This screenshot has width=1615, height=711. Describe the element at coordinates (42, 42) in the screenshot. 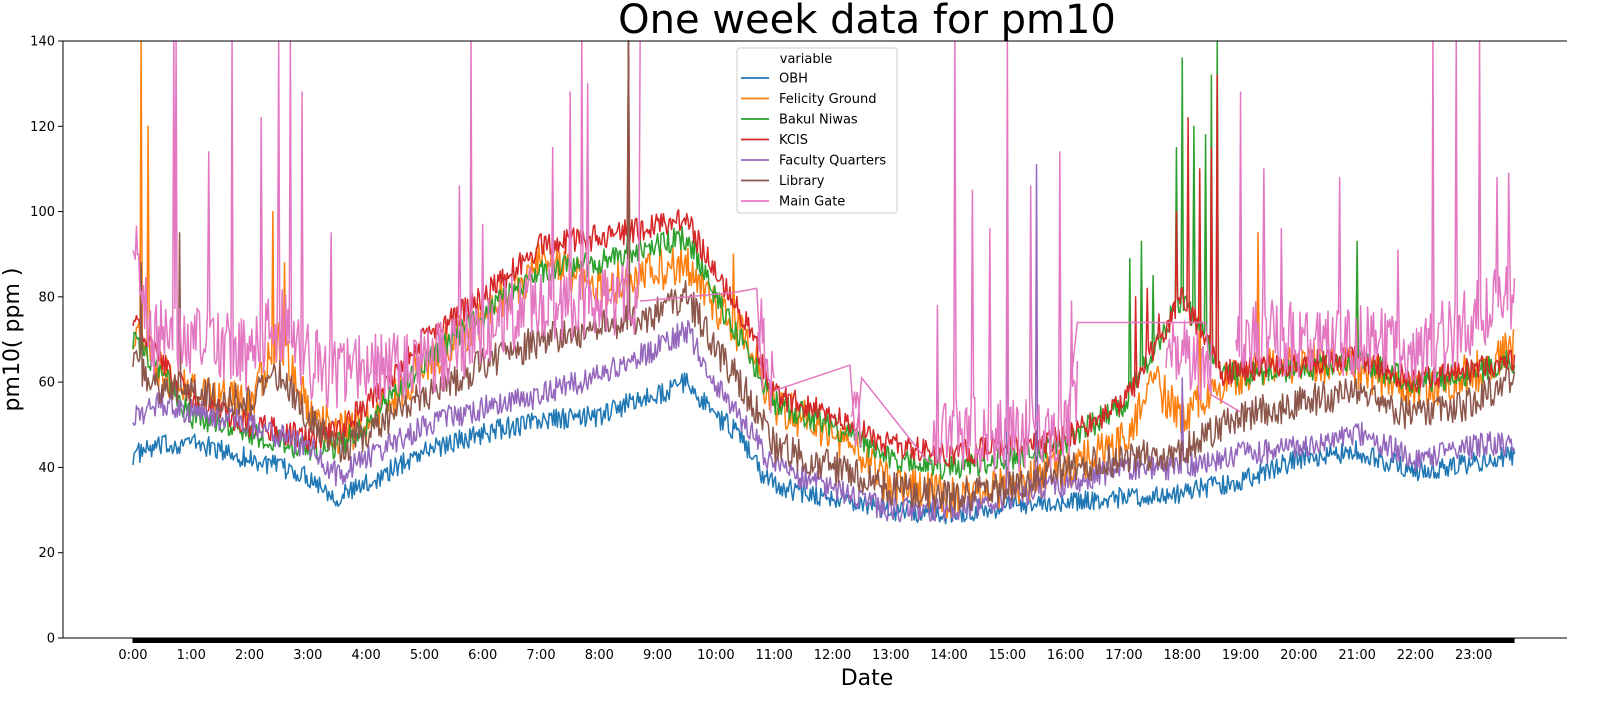

I see `y-tick-label: 140` at that location.